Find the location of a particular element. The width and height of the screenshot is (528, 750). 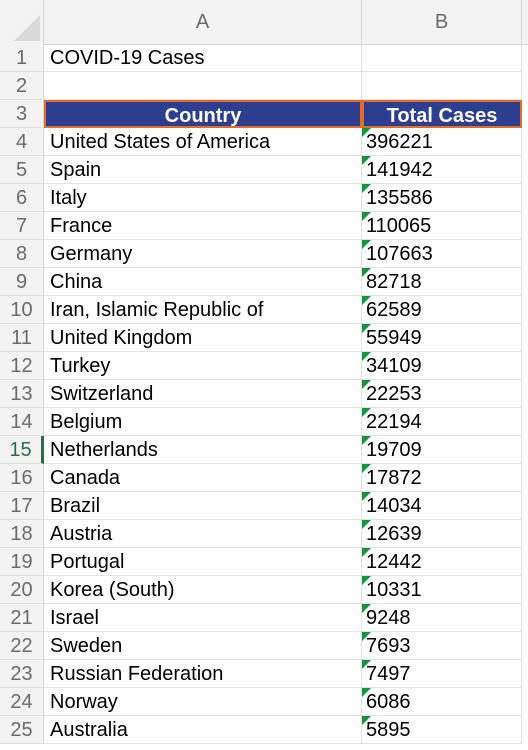

row-number: 11 is located at coordinates (22, 338).